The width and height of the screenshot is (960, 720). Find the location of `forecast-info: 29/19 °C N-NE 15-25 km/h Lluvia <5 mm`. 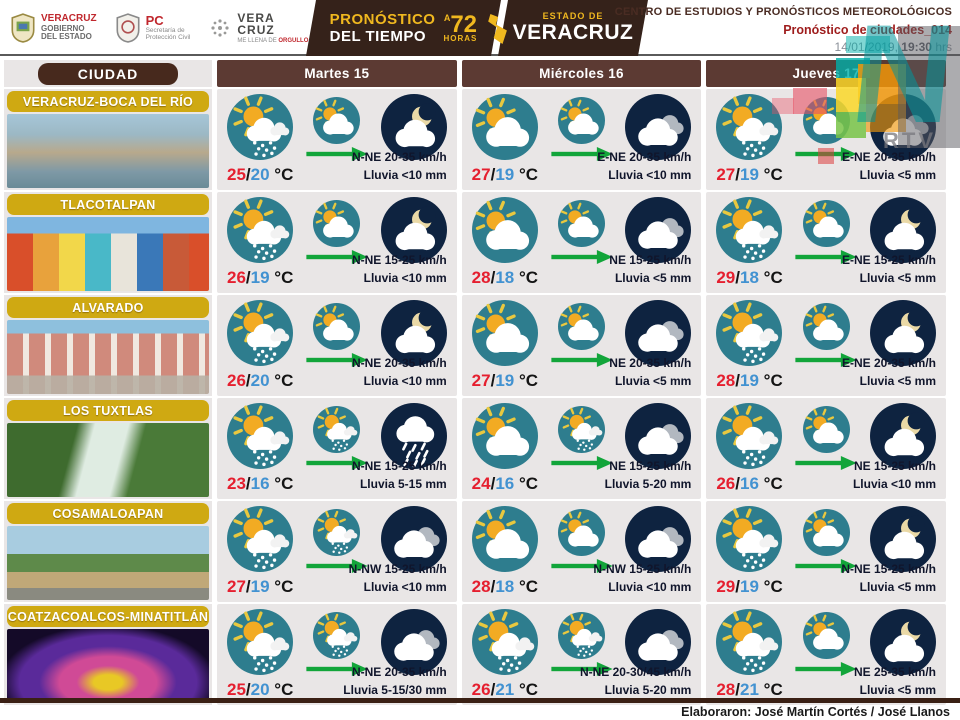

forecast-info: 29/19 °C N-NE 15-25 km/h Lluvia <5 mm is located at coordinates (826, 579).